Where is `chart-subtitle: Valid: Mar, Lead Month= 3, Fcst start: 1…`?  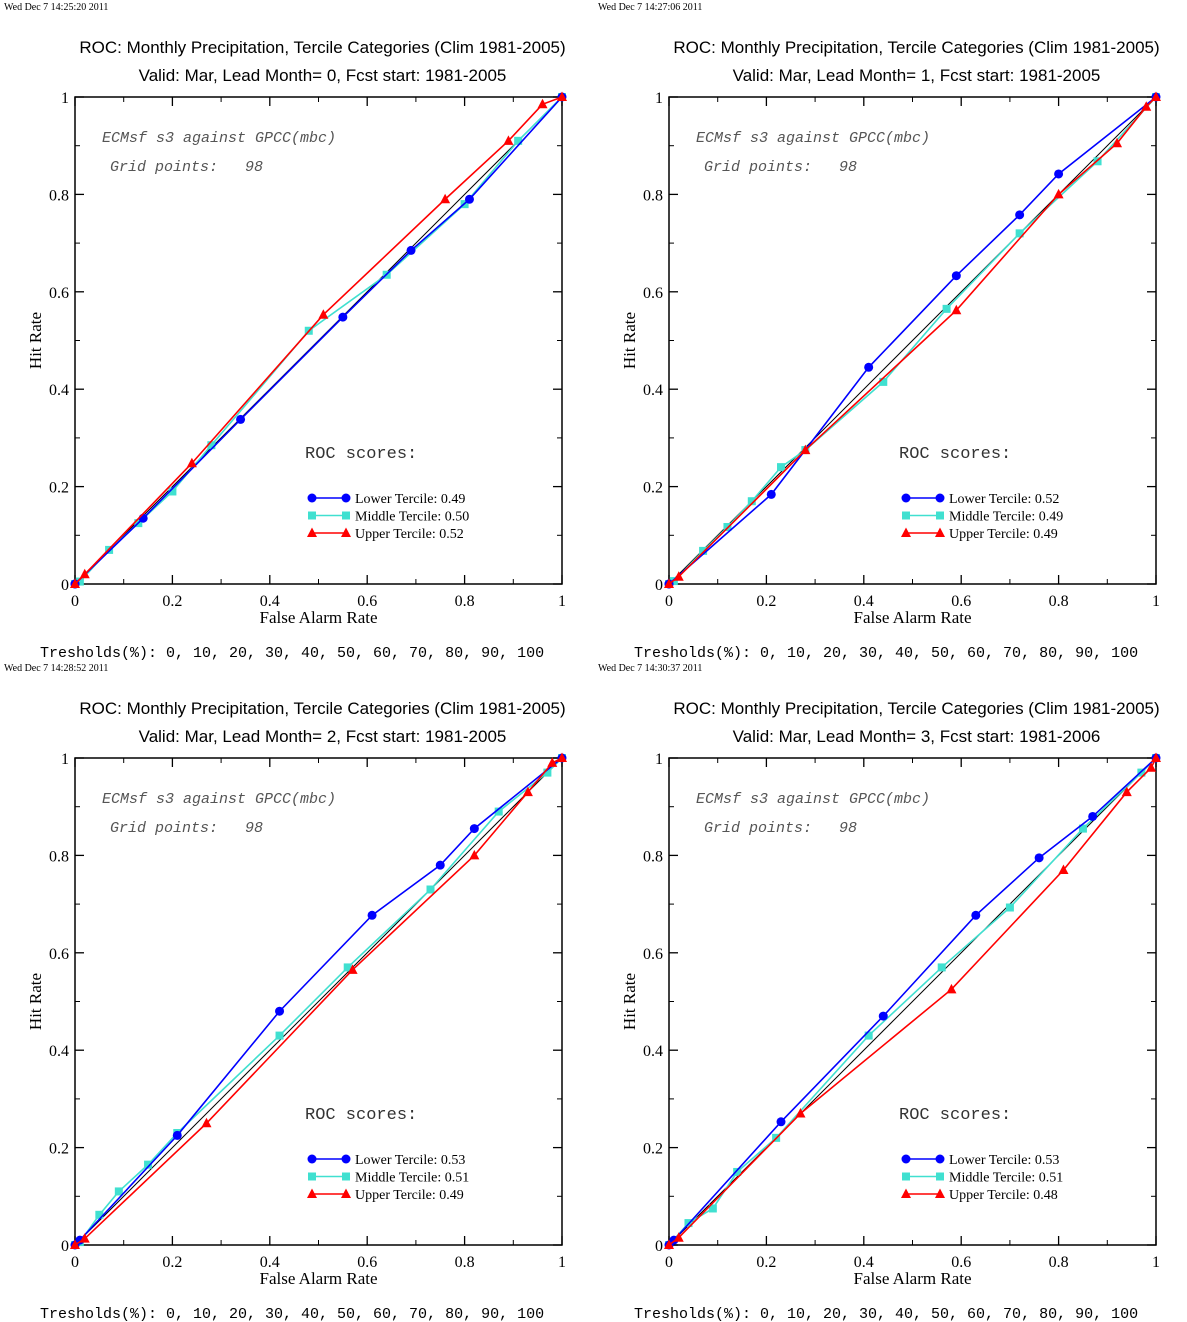 chart-subtitle: Valid: Mar, Lead Month= 3, Fcst start: 1… is located at coordinates (917, 736).